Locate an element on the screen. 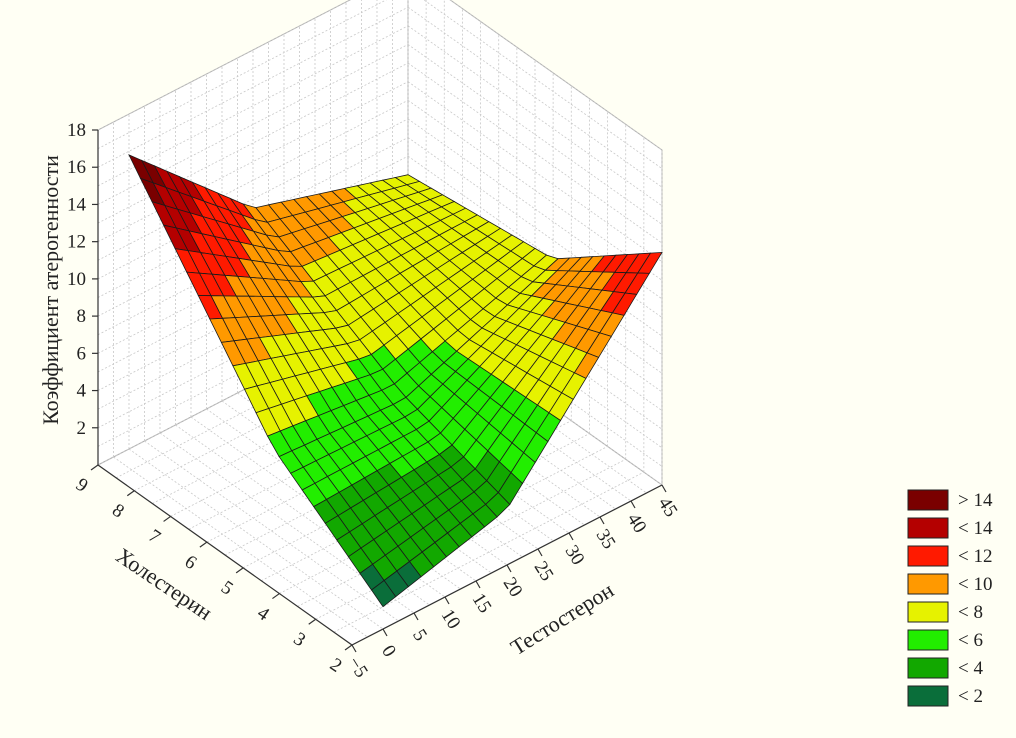 This screenshot has height=738, width=1016. y-axis-title: Холестерин is located at coordinates (165, 584).